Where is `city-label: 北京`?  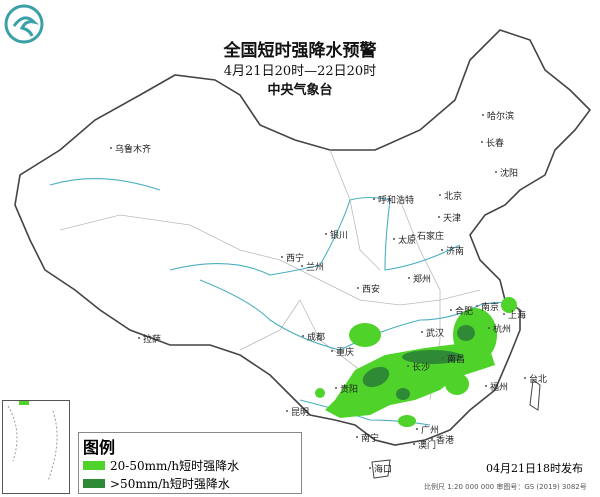
city-label: 北京 is located at coordinates (450, 195).